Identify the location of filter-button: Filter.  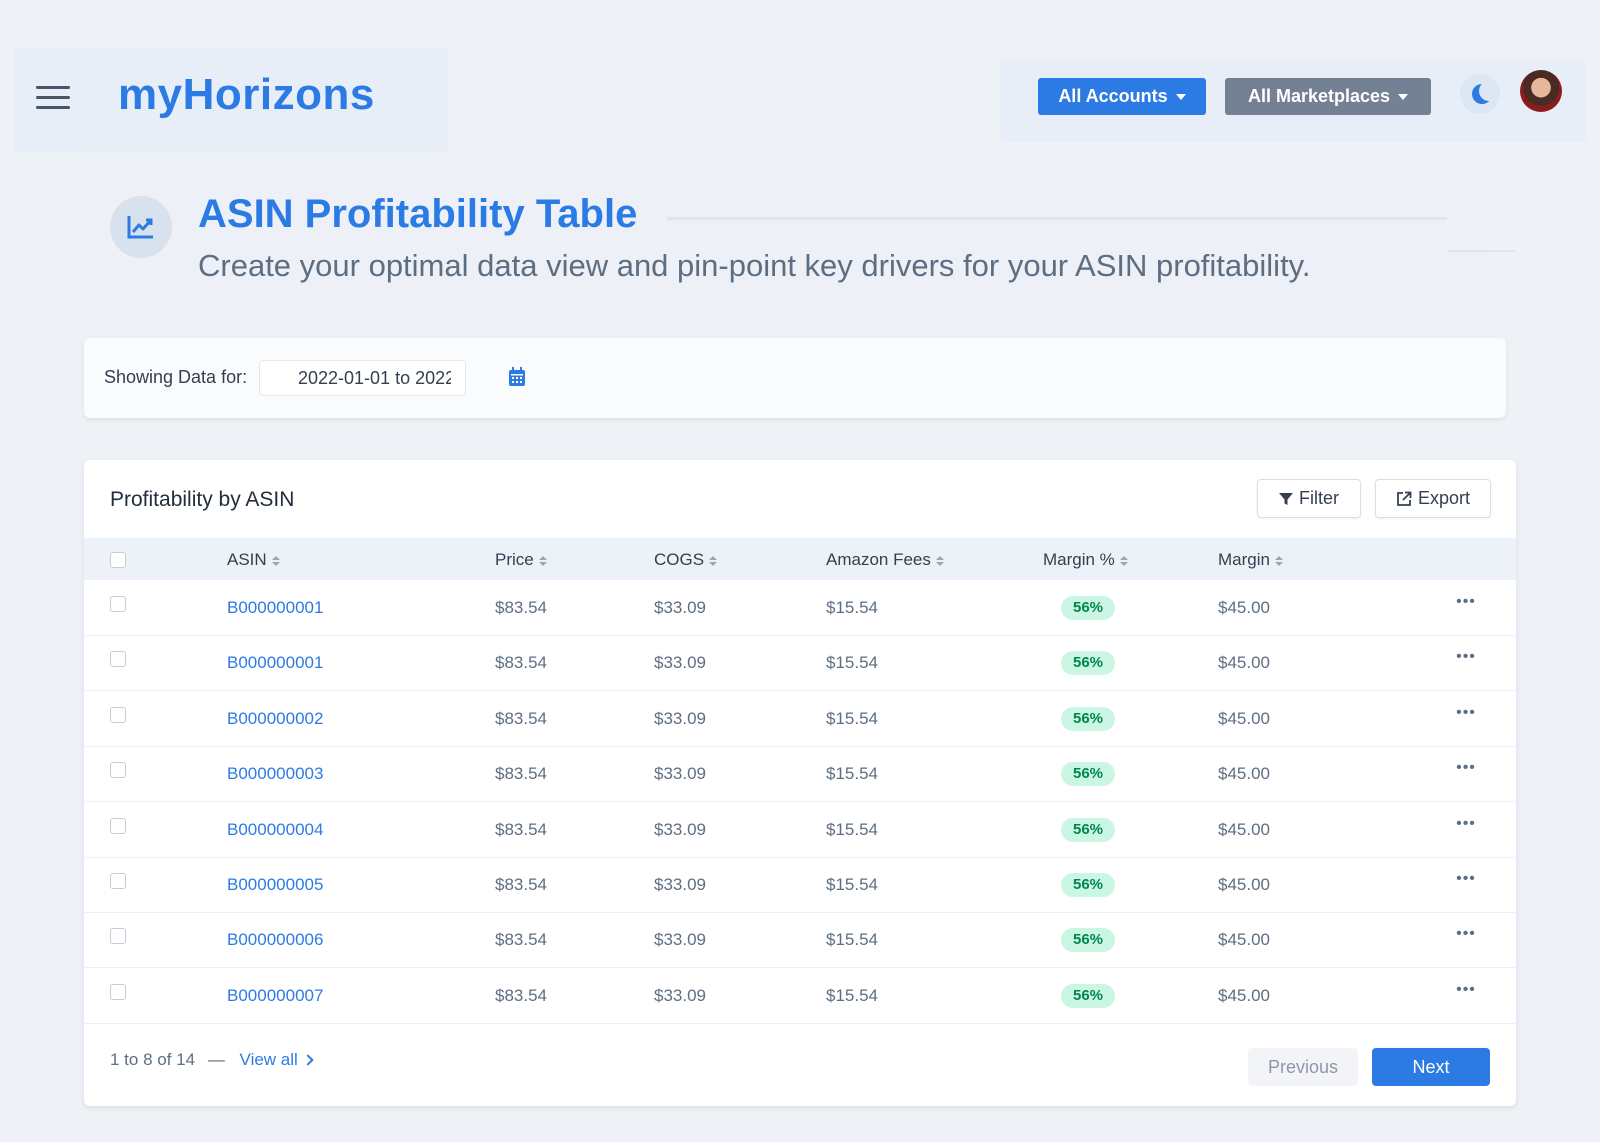
(1309, 498).